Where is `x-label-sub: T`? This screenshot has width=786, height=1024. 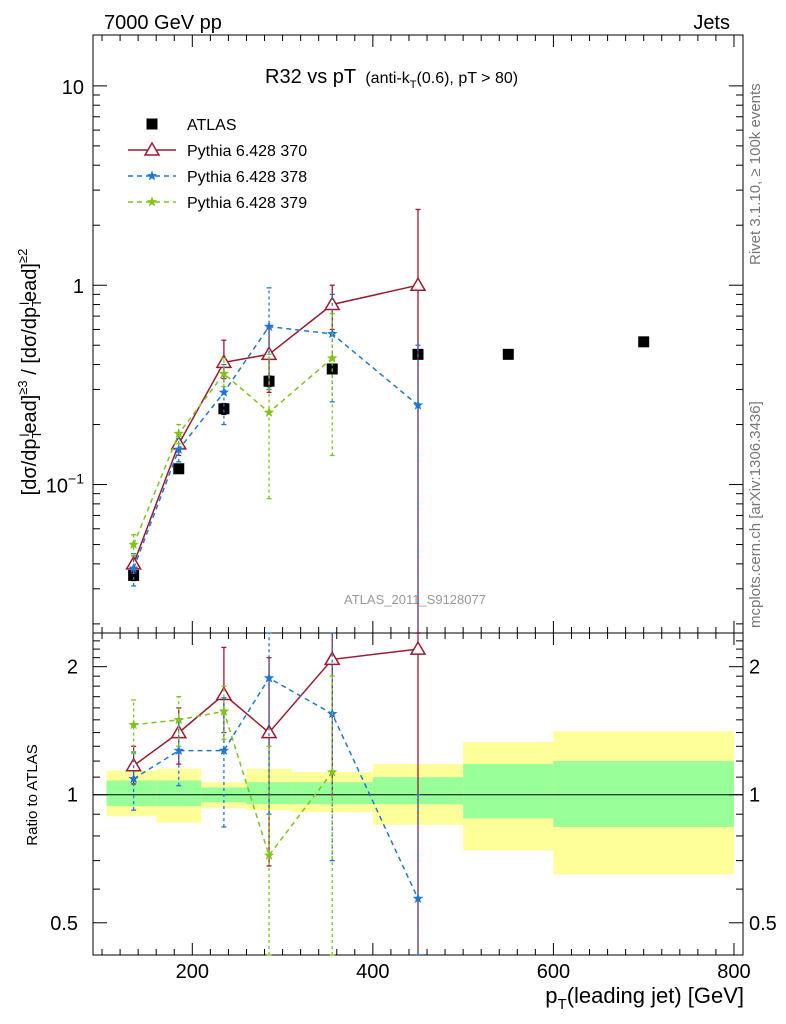 x-label-sub: T is located at coordinates (562, 1004).